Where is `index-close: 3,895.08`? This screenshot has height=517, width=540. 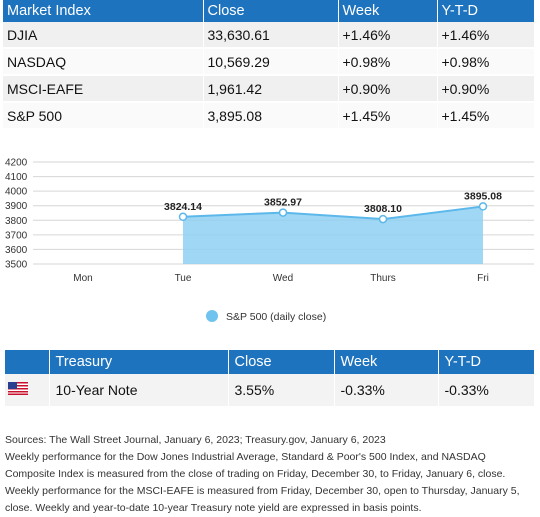 index-close: 3,895.08 is located at coordinates (271, 116).